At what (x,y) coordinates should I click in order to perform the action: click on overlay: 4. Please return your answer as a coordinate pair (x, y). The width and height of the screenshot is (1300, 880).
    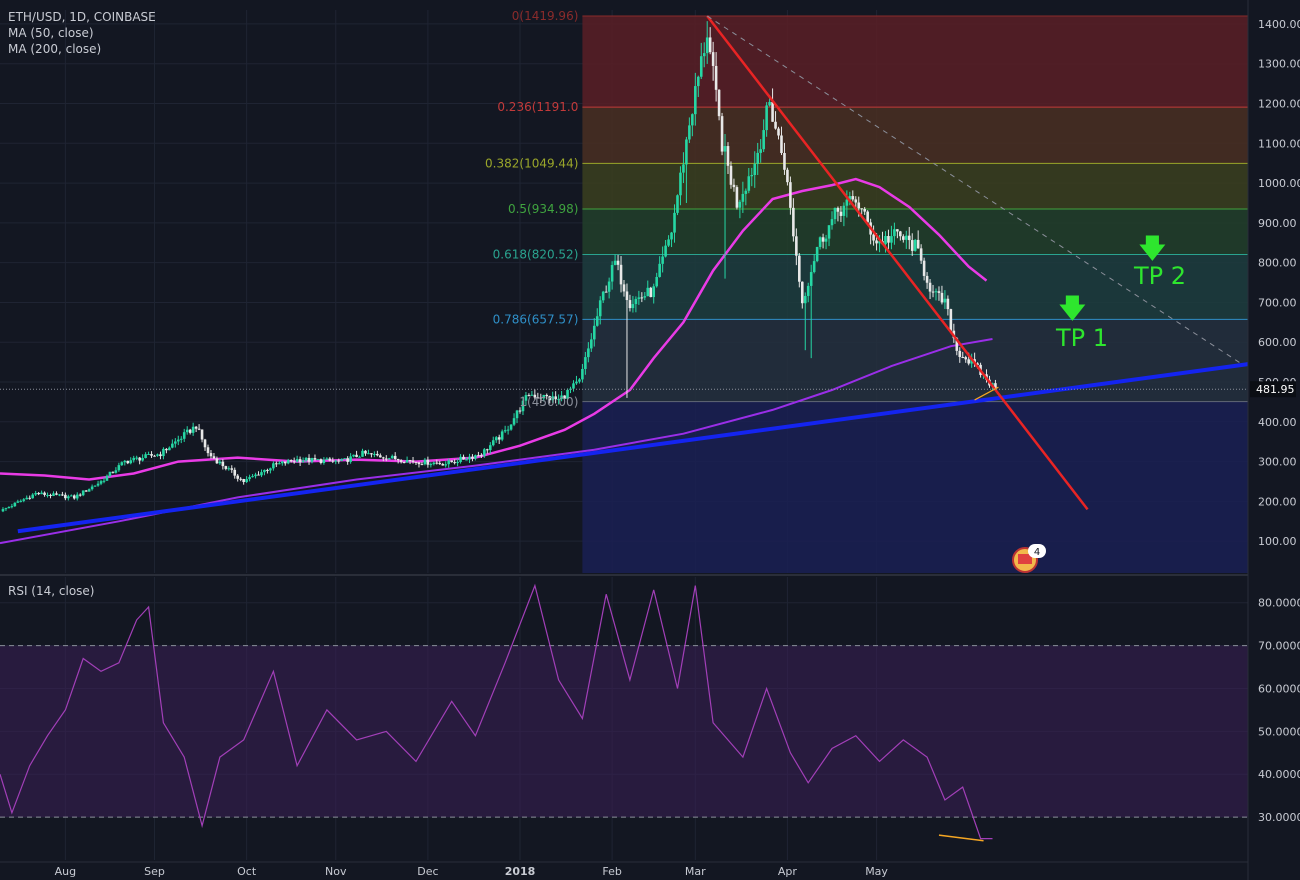
    Looking at the image, I should click on (1029, 558).